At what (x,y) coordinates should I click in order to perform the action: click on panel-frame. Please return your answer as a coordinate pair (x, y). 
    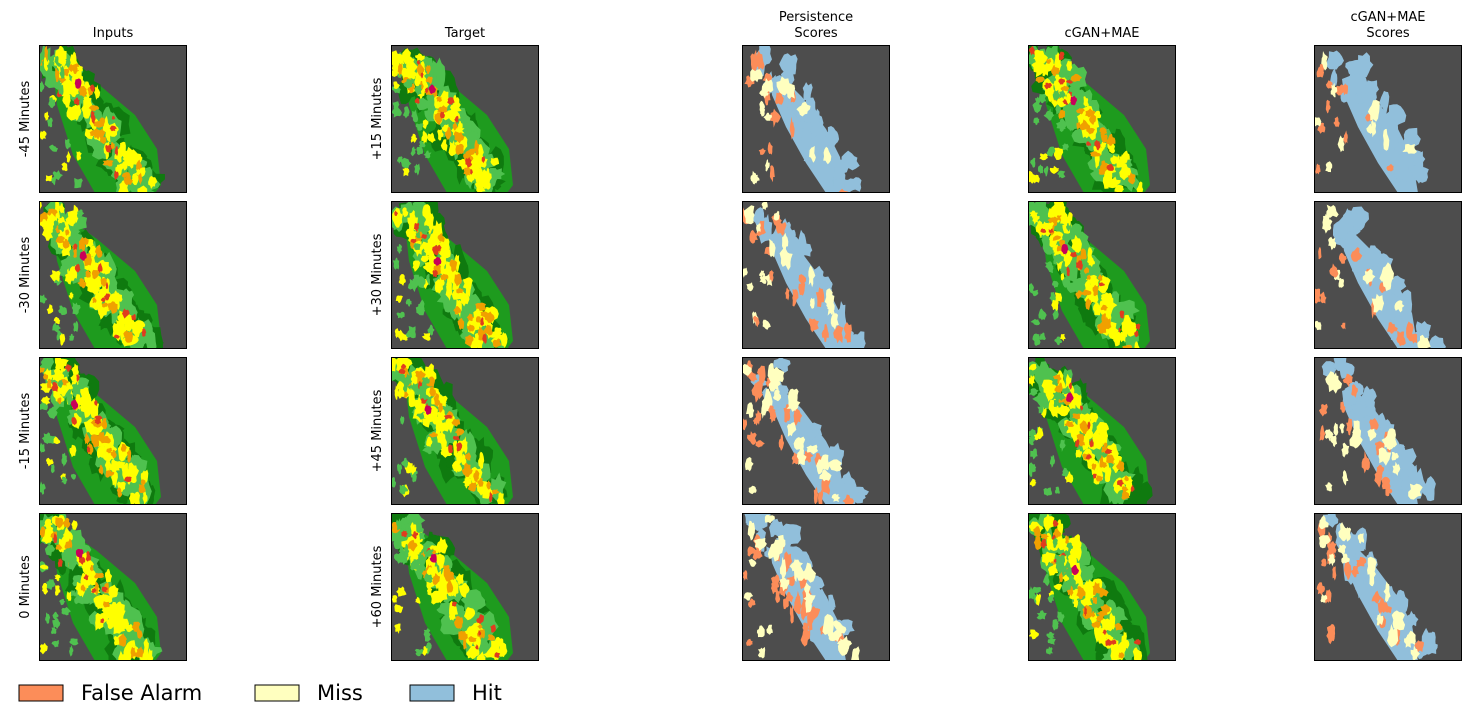
    Looking at the image, I should click on (816, 587).